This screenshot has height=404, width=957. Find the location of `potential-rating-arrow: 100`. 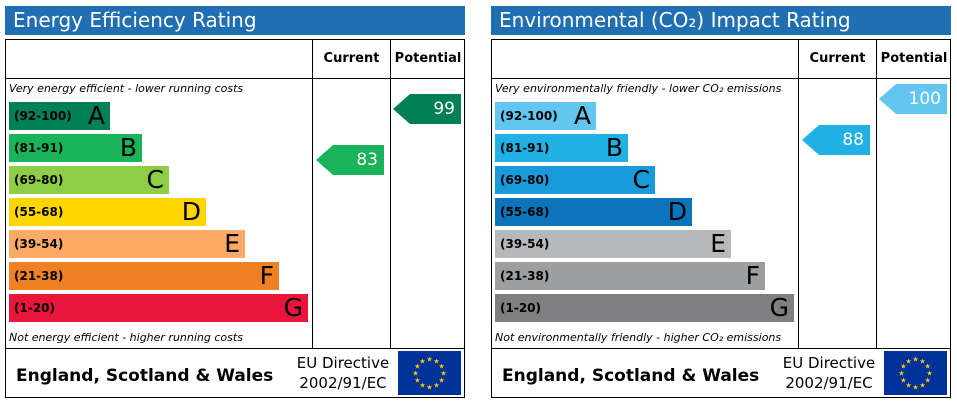

potential-rating-arrow: 100 is located at coordinates (913, 99).